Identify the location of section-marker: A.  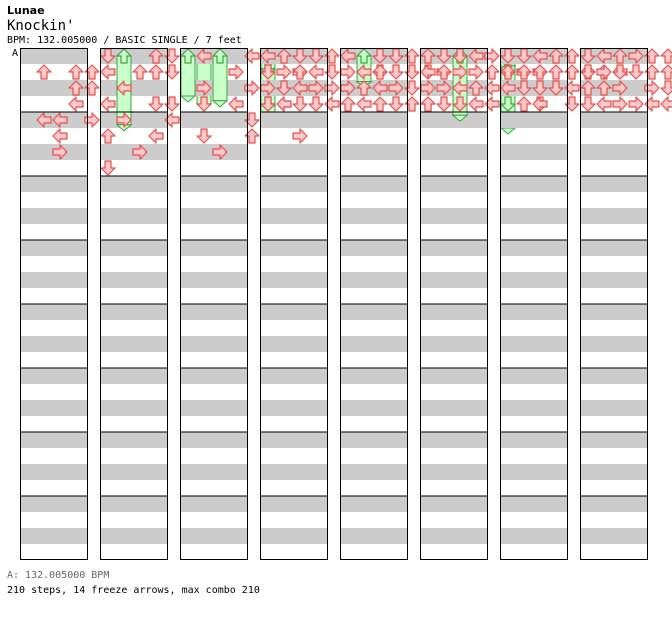
(15, 53).